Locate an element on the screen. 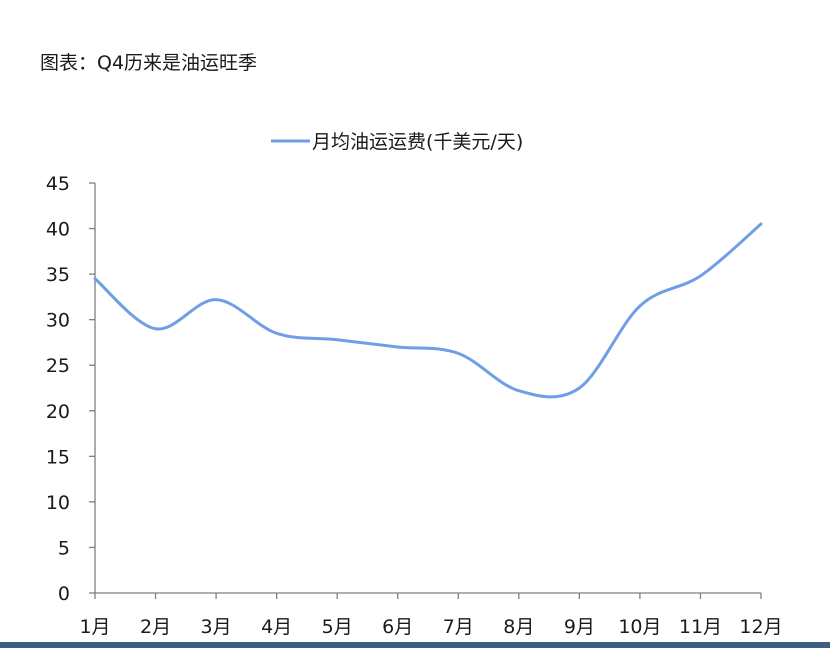 The width and height of the screenshot is (830, 648). x-tick-label: 7月 is located at coordinates (458, 627).